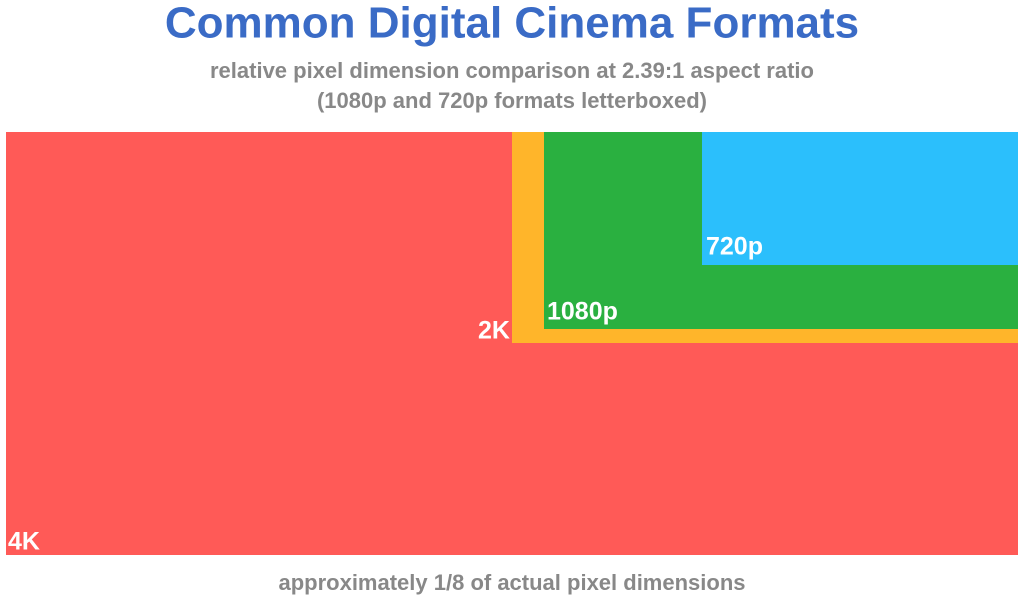 The image size is (1024, 603). I want to click on rect-720p, so click(860, 198).